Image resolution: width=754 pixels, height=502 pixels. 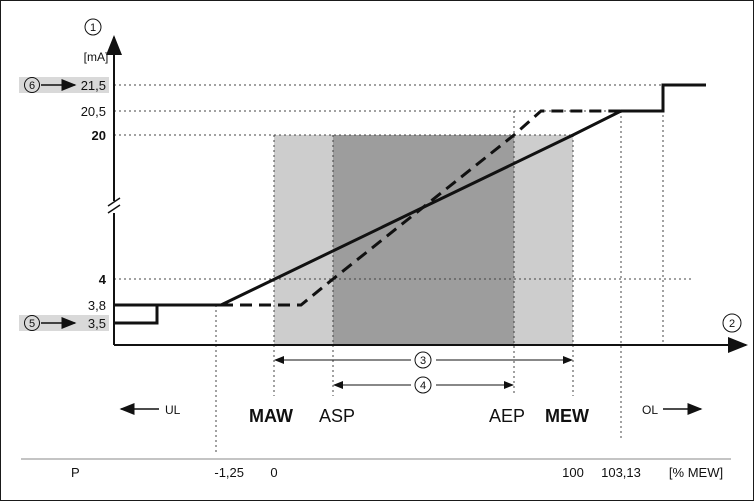 I want to click on axis-x-circle-number: 2, so click(x=732, y=324).